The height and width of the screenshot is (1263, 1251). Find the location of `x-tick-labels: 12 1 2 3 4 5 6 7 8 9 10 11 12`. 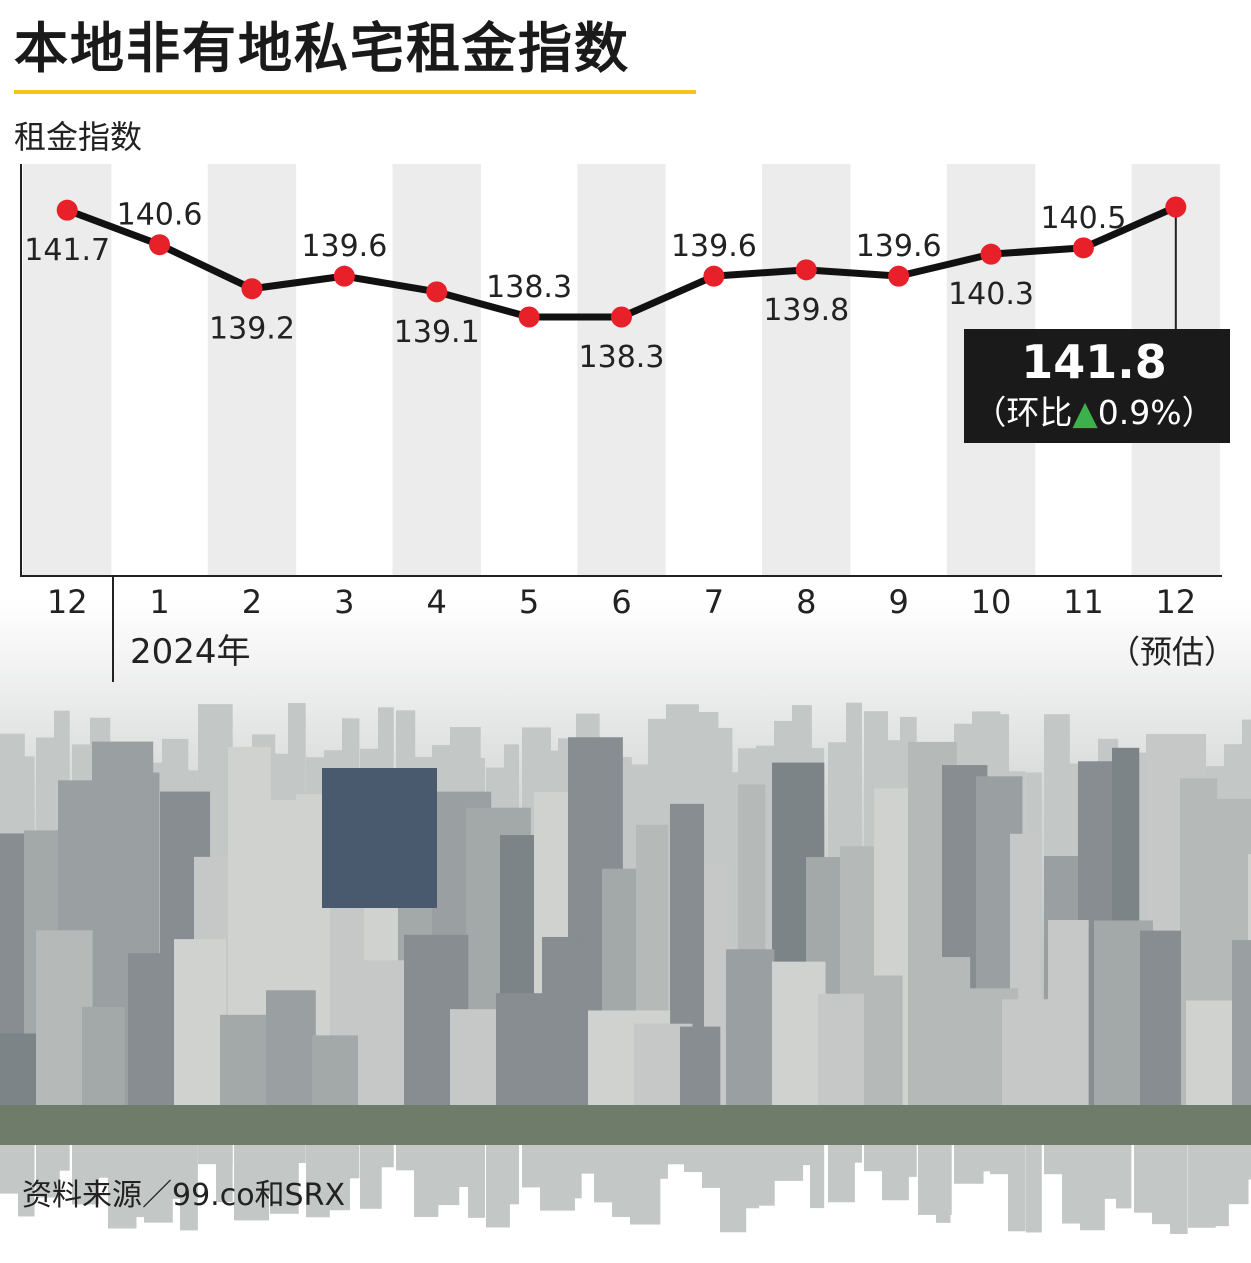

x-tick-labels: 12 1 2 3 4 5 6 7 8 9 10 11 12 is located at coordinates (621, 602).